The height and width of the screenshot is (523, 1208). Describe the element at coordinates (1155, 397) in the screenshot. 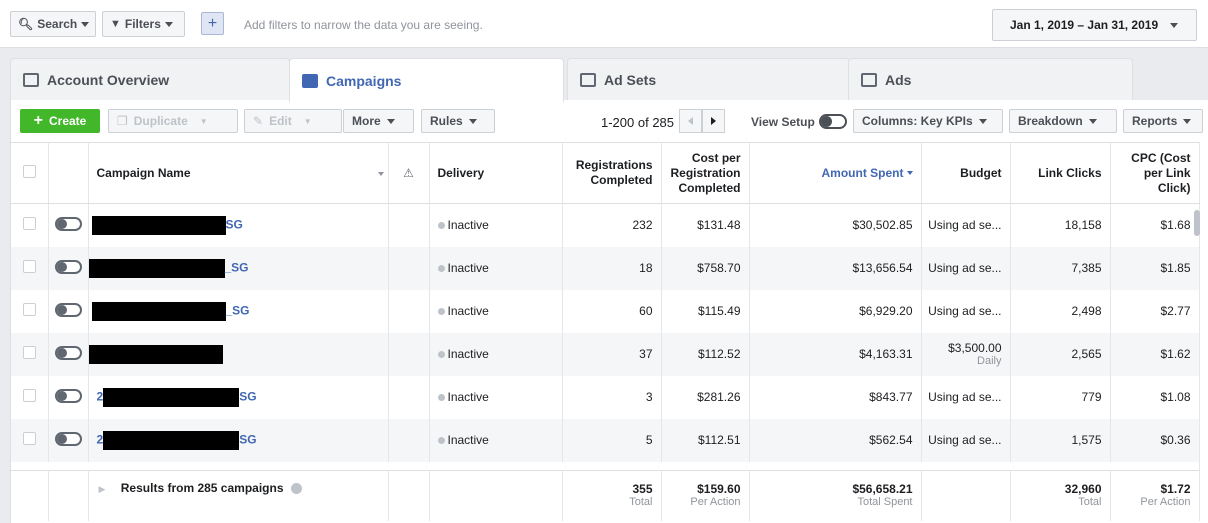

I see `cpc-cell: $1.08` at that location.